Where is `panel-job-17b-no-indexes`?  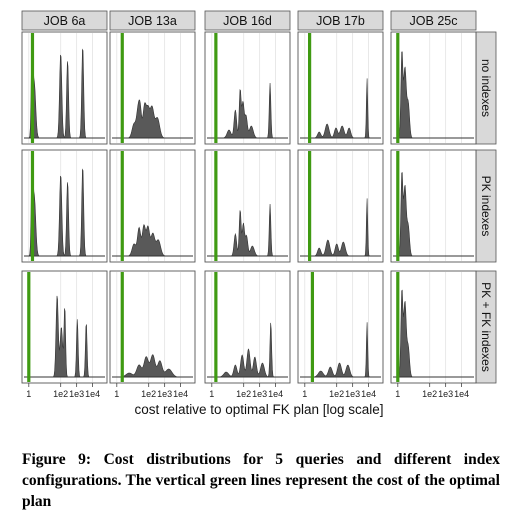 panel-job-17b-no-indexes is located at coordinates (340, 88).